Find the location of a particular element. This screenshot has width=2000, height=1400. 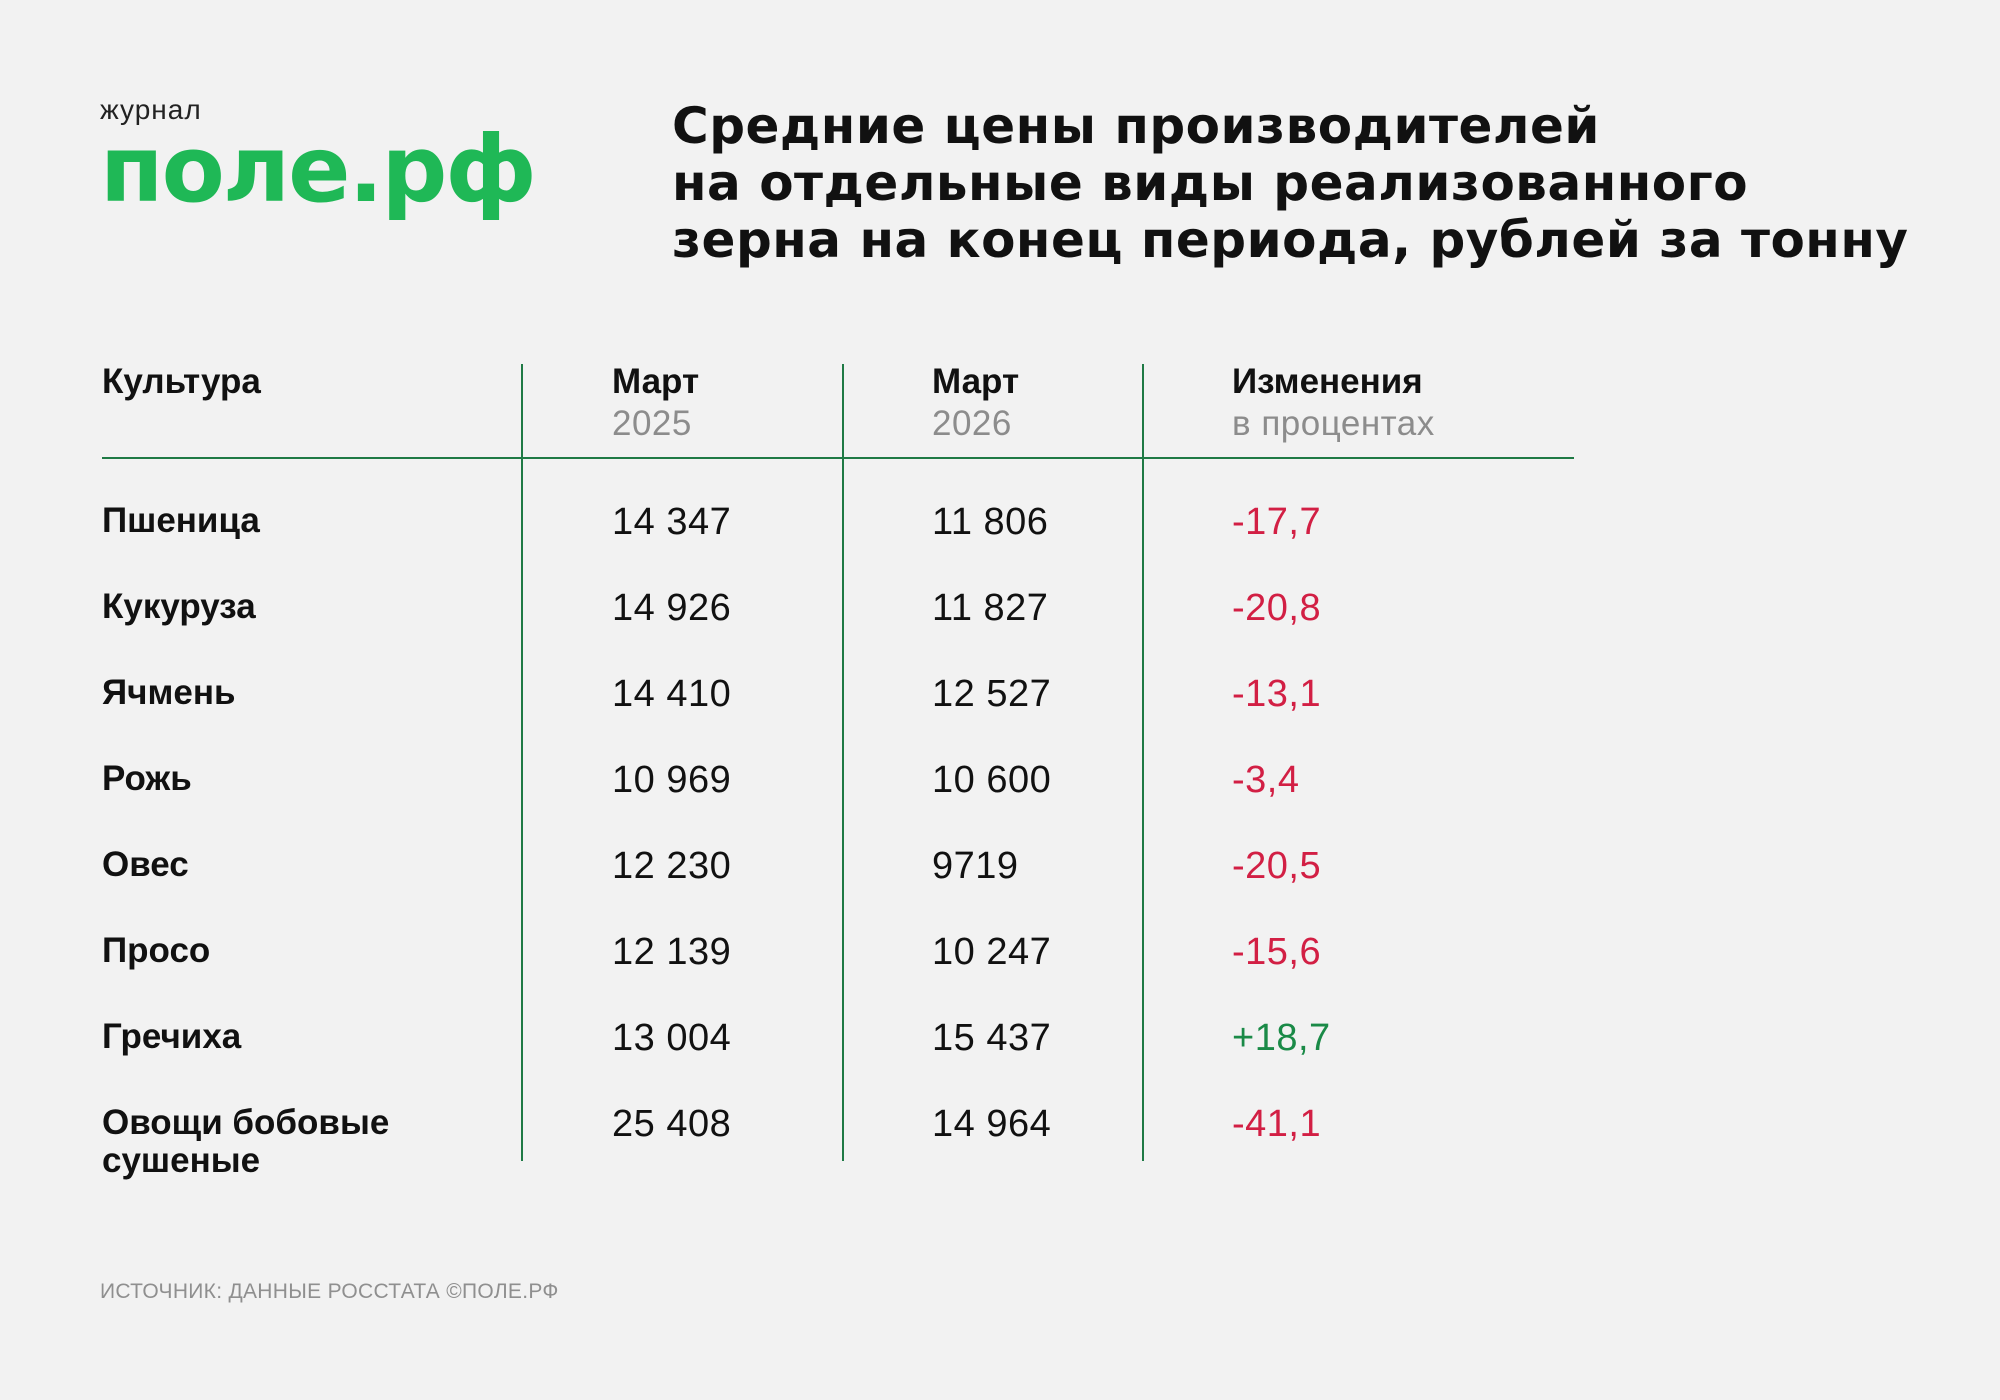

change-percent: -20,5 is located at coordinates (1277, 866).